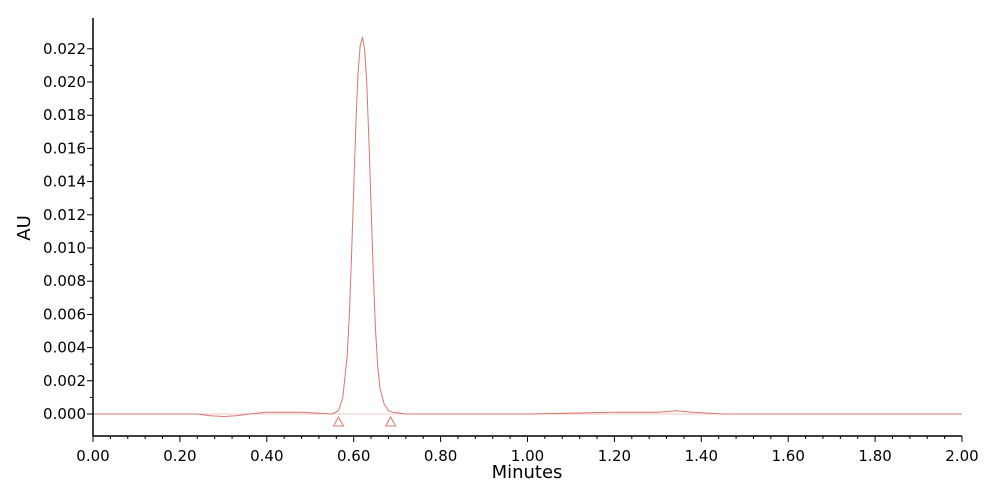  I want to click on y-tick-label: 0.022, so click(64, 49).